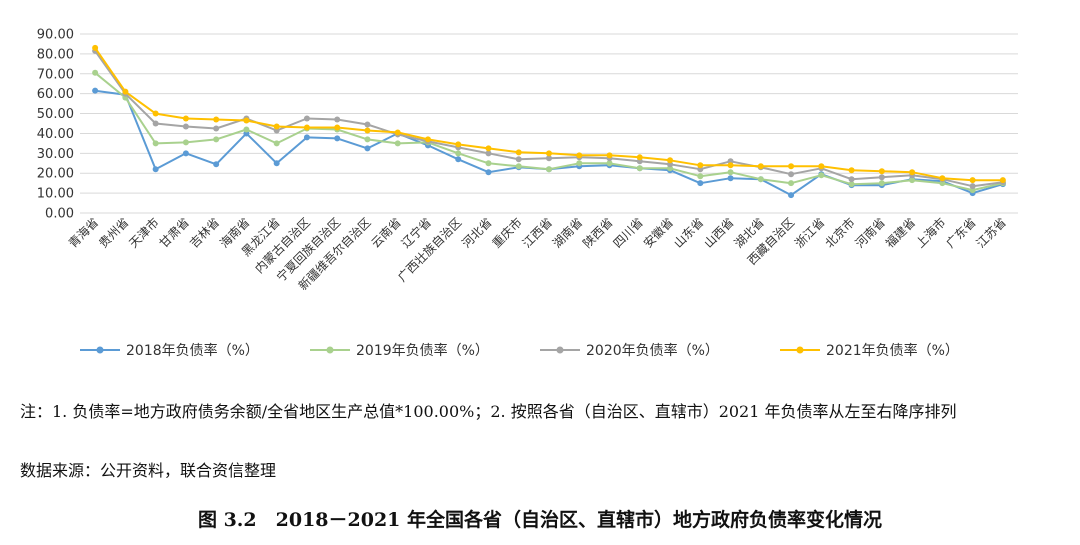 The image size is (1080, 545). What do you see at coordinates (148, 470) in the screenshot?
I see `data-source-note: 数据来源：公开资料，联合资信整理` at bounding box center [148, 470].